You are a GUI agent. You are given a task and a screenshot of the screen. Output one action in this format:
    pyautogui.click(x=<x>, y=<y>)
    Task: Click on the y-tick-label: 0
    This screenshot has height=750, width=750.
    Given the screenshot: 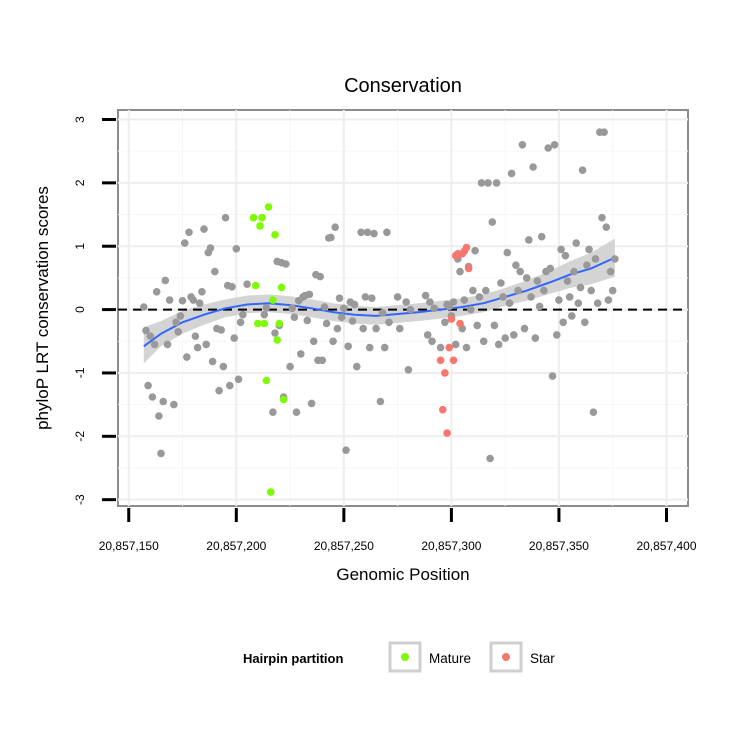 What is the action you would take?
    pyautogui.click(x=80, y=309)
    